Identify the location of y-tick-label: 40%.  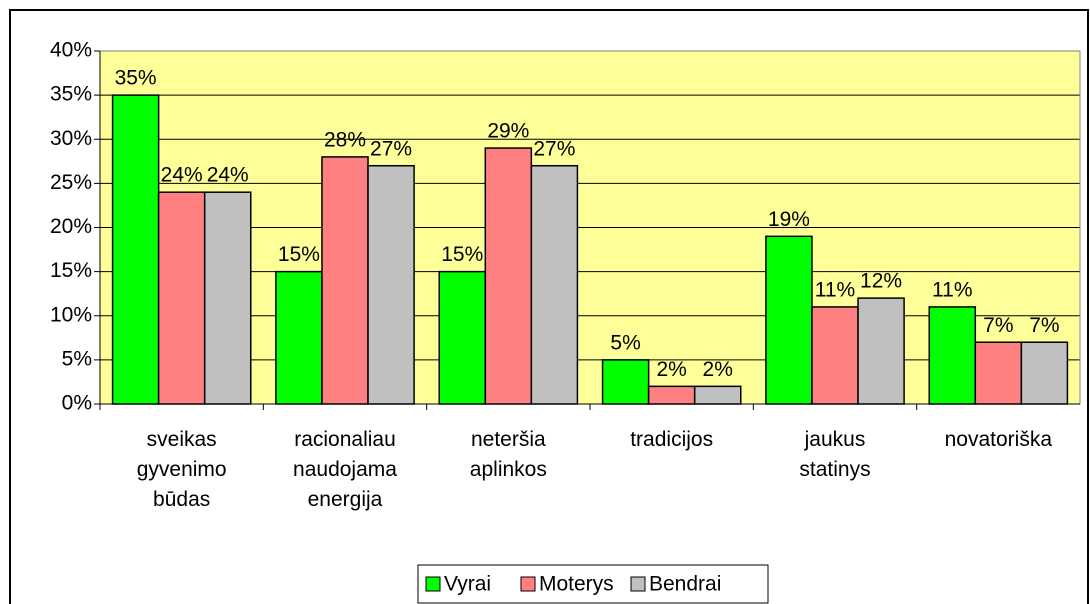
(71, 50).